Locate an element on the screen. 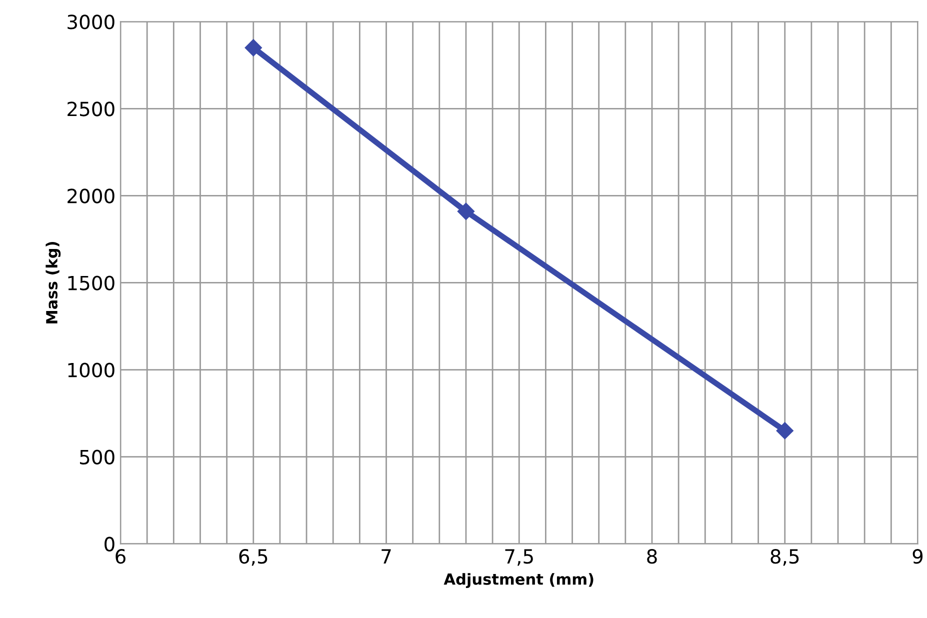  y-tick-label: 2500 is located at coordinates (91, 109).